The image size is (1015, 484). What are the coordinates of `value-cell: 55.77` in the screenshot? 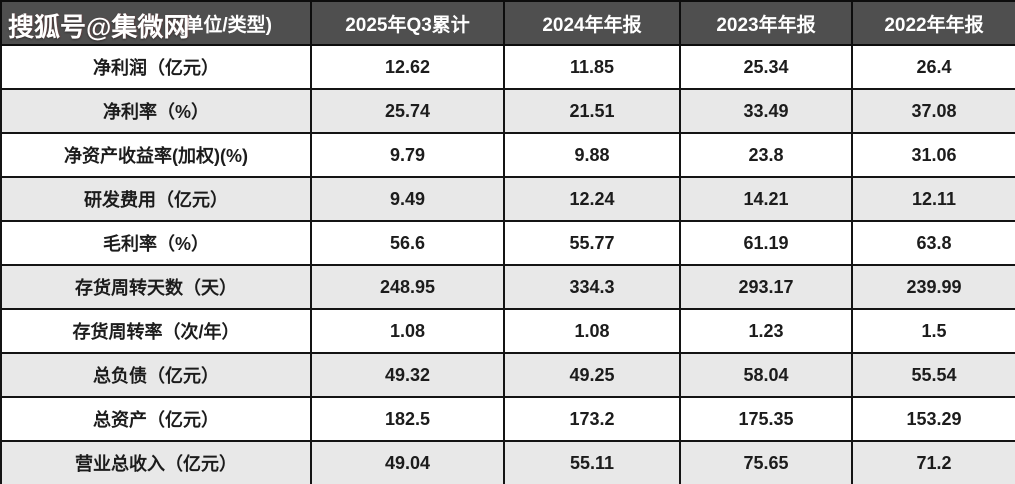 It's located at (592, 243).